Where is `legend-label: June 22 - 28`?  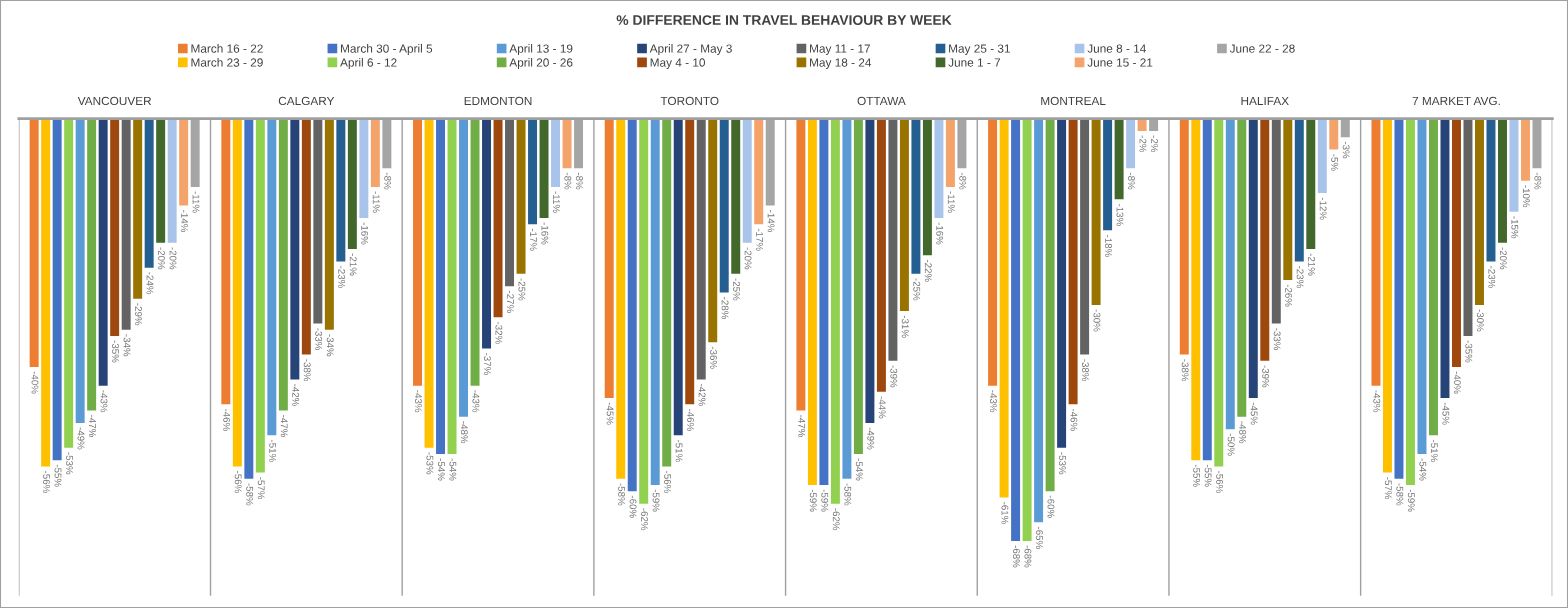
legend-label: June 22 - 28 is located at coordinates (1262, 48).